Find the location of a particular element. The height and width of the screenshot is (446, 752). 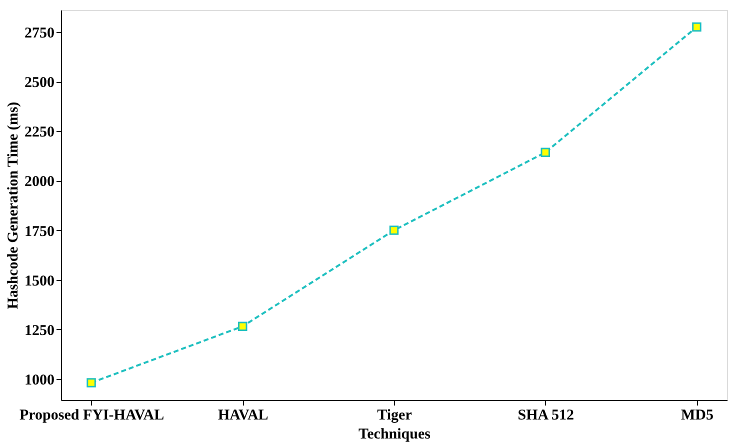

x-tick-label: HAVAL is located at coordinates (243, 416).